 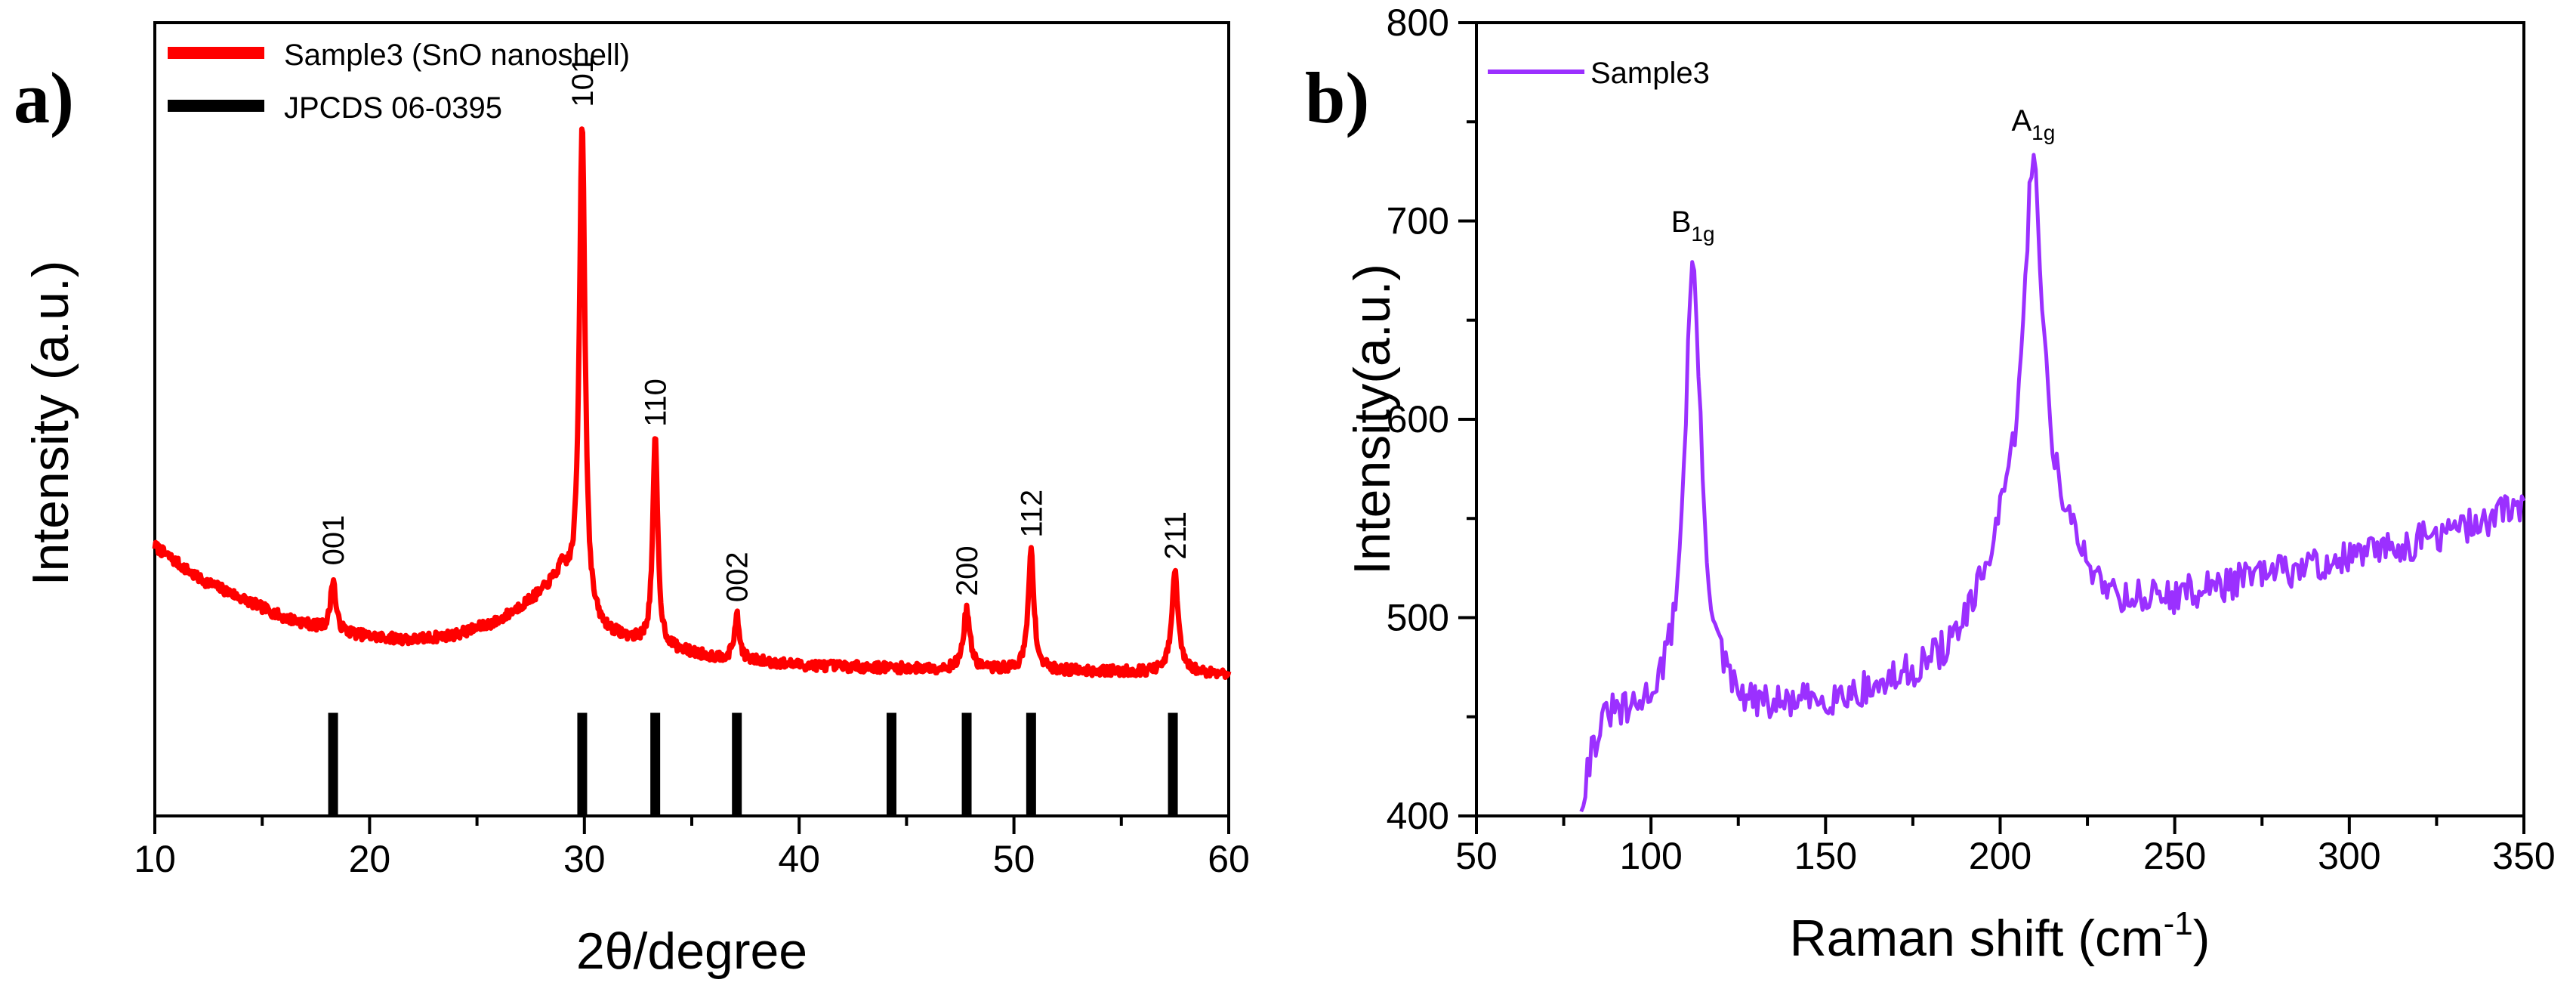 I want to click on x-tick-label: 30, so click(x=584, y=859).